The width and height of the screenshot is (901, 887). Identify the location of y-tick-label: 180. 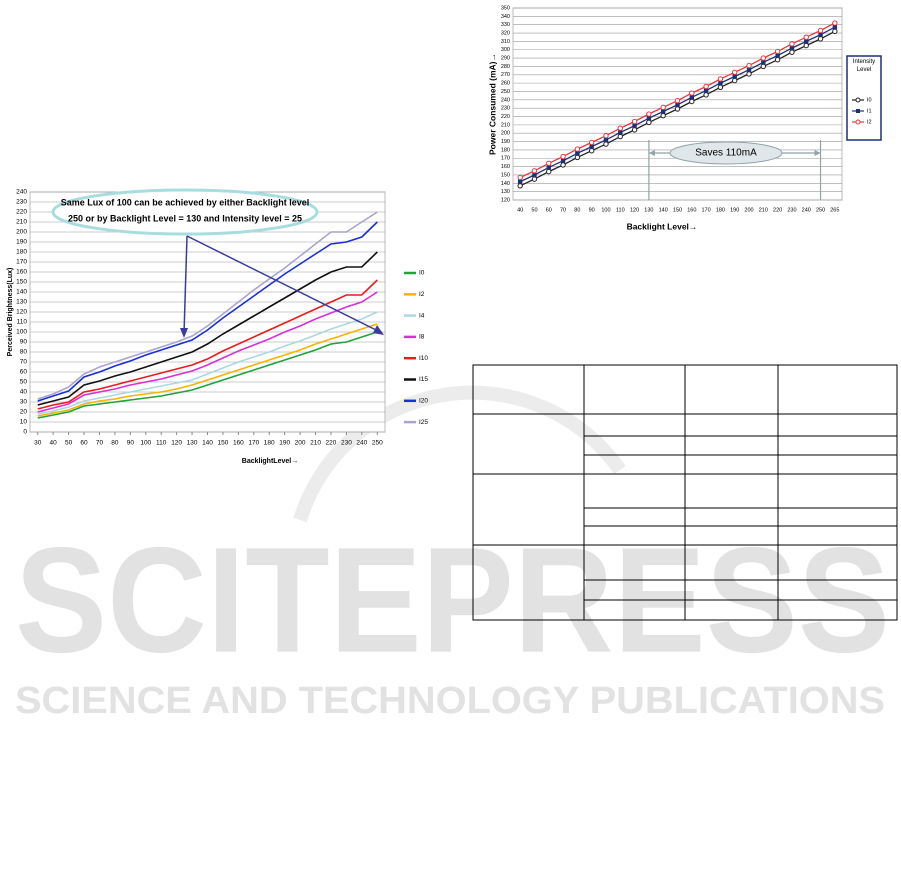
(505, 150).